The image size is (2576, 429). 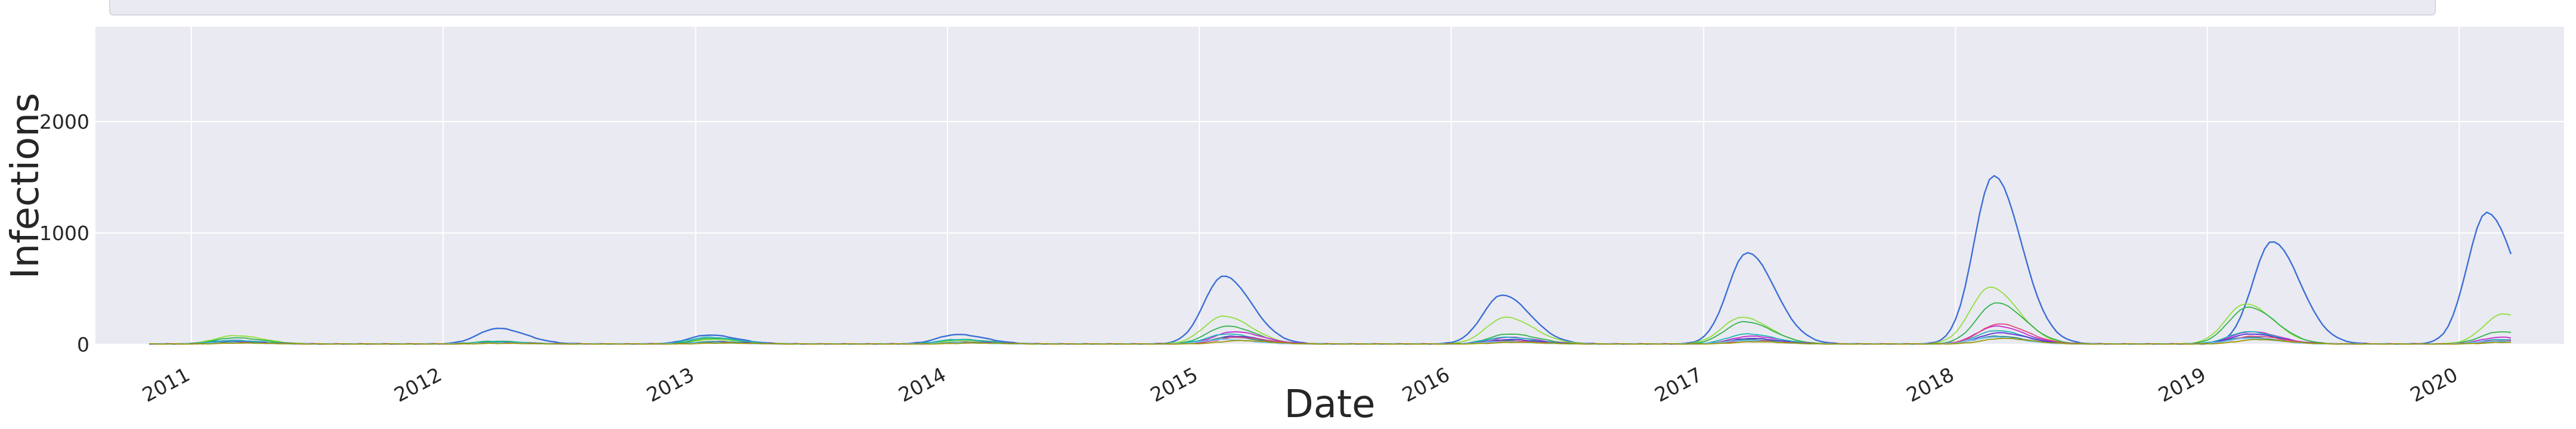 What do you see at coordinates (1930, 385) in the screenshot?
I see `x-tick-label: 2018` at bounding box center [1930, 385].